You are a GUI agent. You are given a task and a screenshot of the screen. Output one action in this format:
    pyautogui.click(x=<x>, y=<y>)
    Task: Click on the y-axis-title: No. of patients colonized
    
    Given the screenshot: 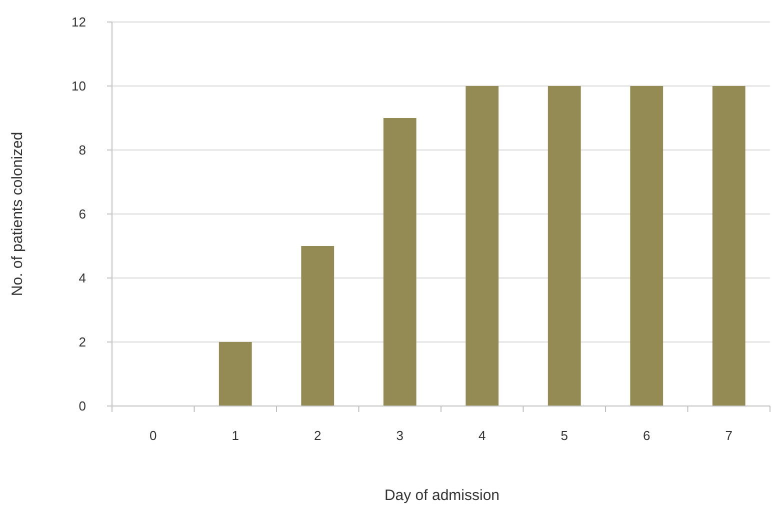 What is the action you would take?
    pyautogui.click(x=17, y=214)
    